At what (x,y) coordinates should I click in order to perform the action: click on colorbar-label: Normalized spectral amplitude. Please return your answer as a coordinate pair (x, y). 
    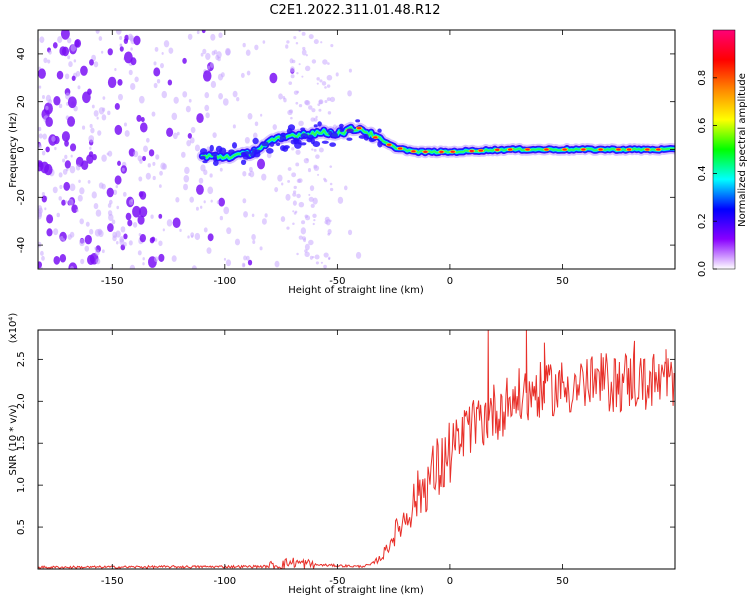
    Looking at the image, I should click on (742, 150).